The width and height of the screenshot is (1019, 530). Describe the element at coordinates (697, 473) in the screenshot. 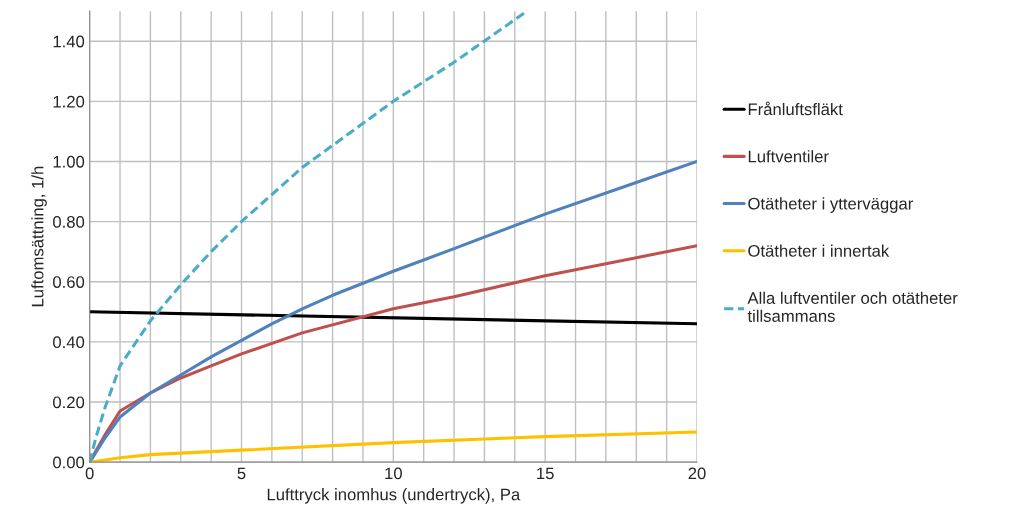

I see `x-tick-label: 20` at that location.